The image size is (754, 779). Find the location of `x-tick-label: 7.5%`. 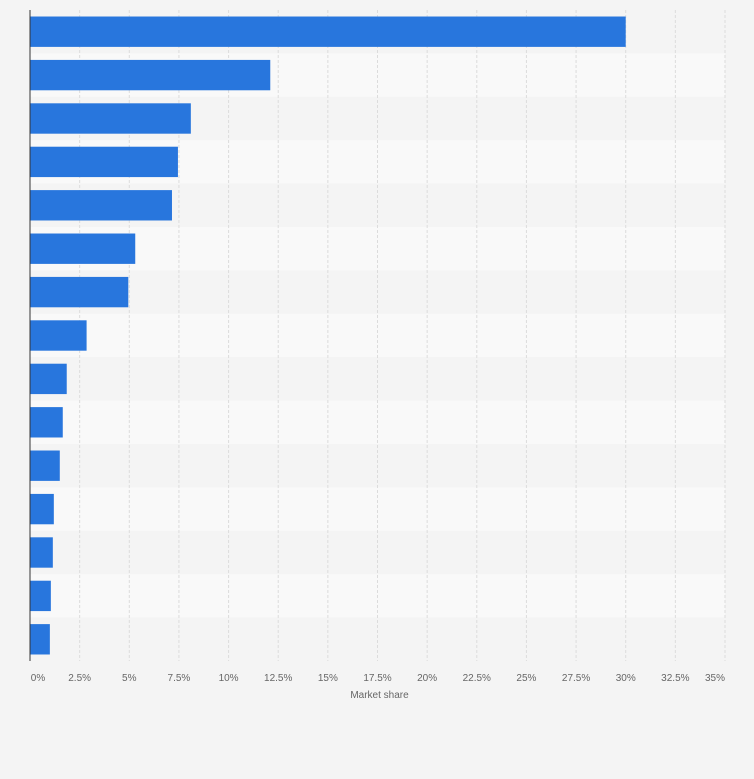

x-tick-label: 7.5% is located at coordinates (179, 678).